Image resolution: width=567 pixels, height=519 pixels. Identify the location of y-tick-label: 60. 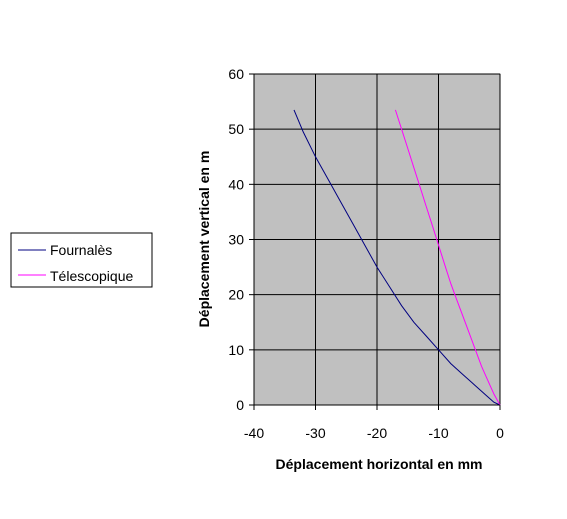
(236, 74).